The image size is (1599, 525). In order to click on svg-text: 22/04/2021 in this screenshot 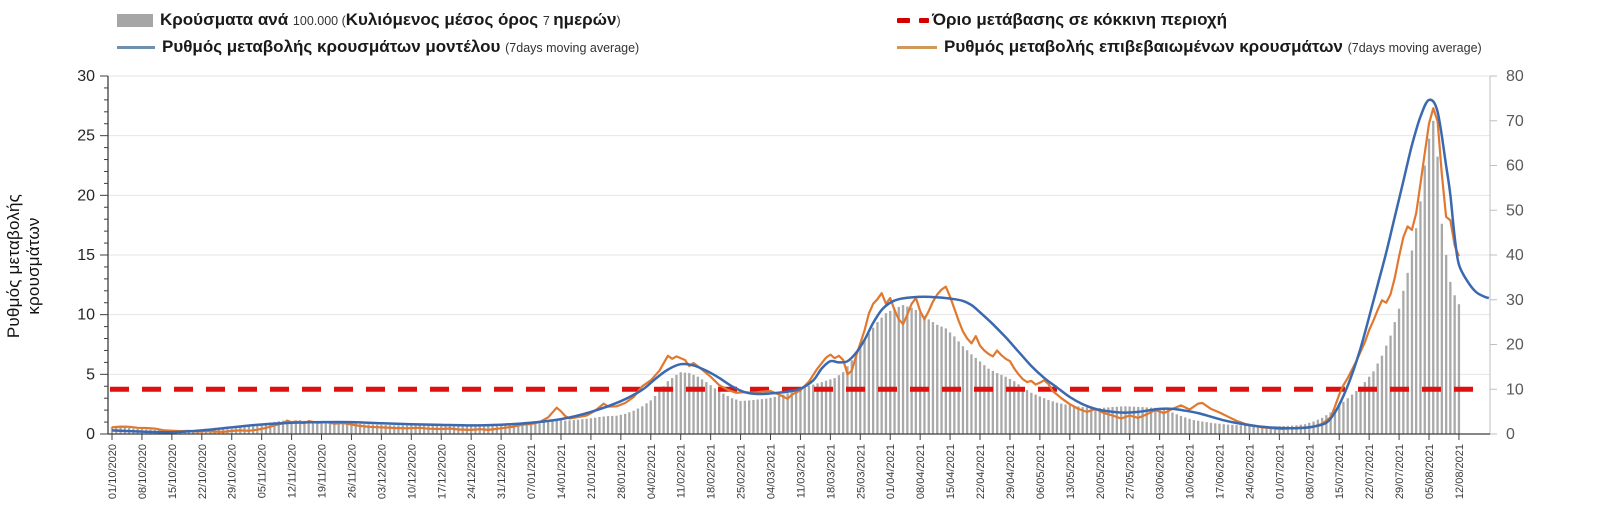, I will do `click(981, 471)`.